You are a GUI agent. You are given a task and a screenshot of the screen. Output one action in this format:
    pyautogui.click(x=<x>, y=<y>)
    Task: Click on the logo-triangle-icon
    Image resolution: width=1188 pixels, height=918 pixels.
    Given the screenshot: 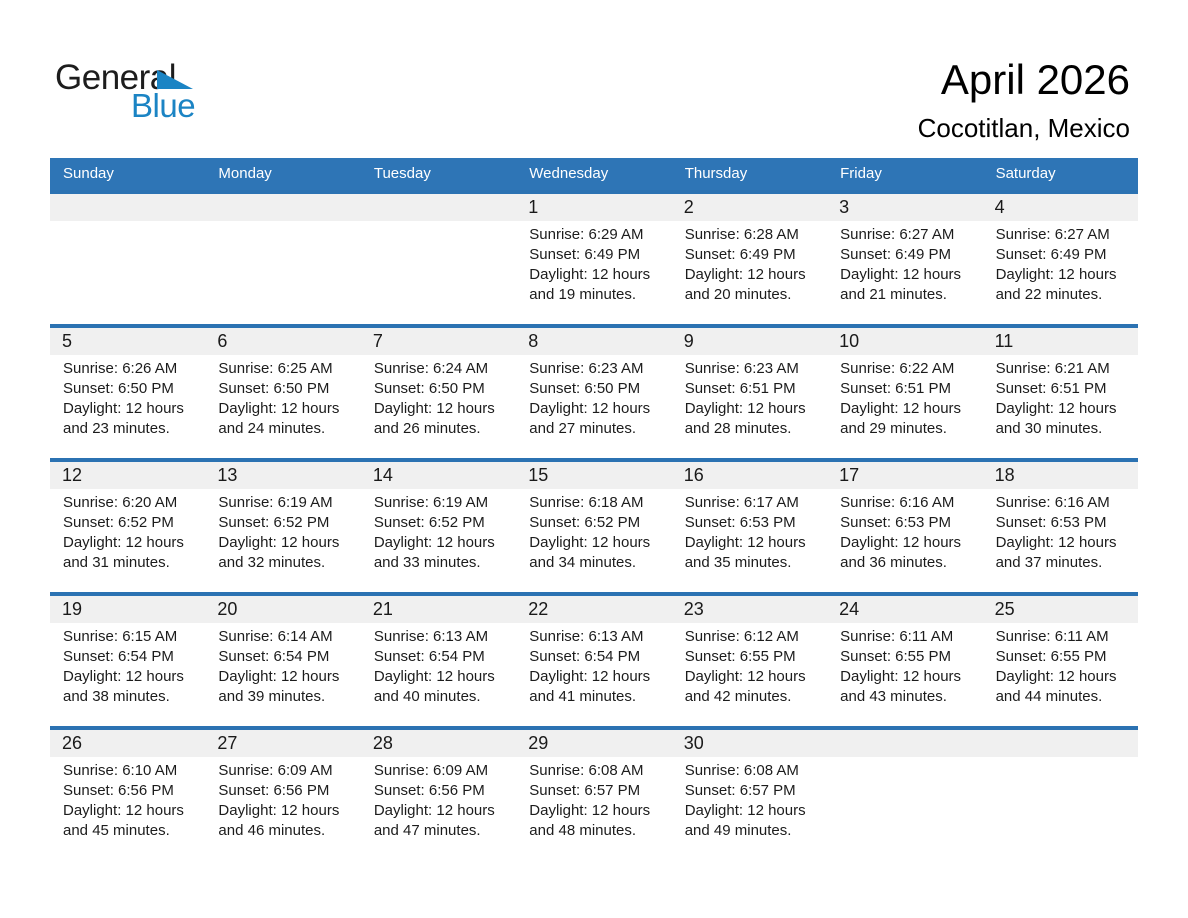 What is the action you would take?
    pyautogui.click(x=175, y=79)
    